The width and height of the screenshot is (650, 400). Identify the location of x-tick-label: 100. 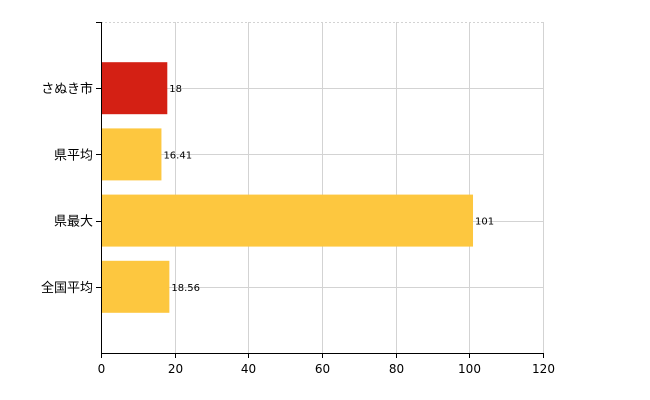
(469, 369).